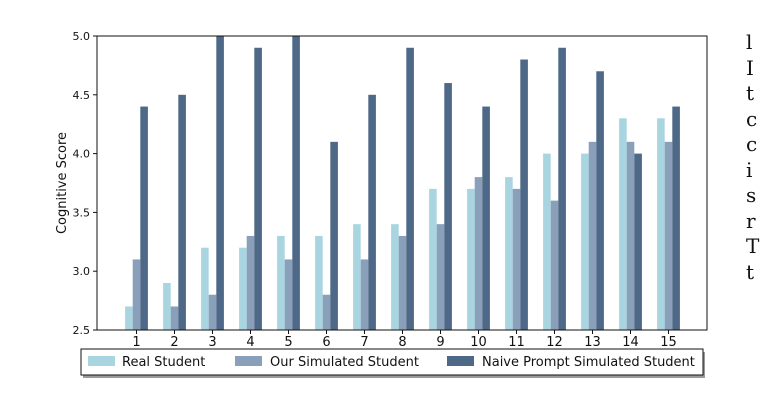  What do you see at coordinates (136, 342) in the screenshot?
I see `x-tick-label: 1` at bounding box center [136, 342].